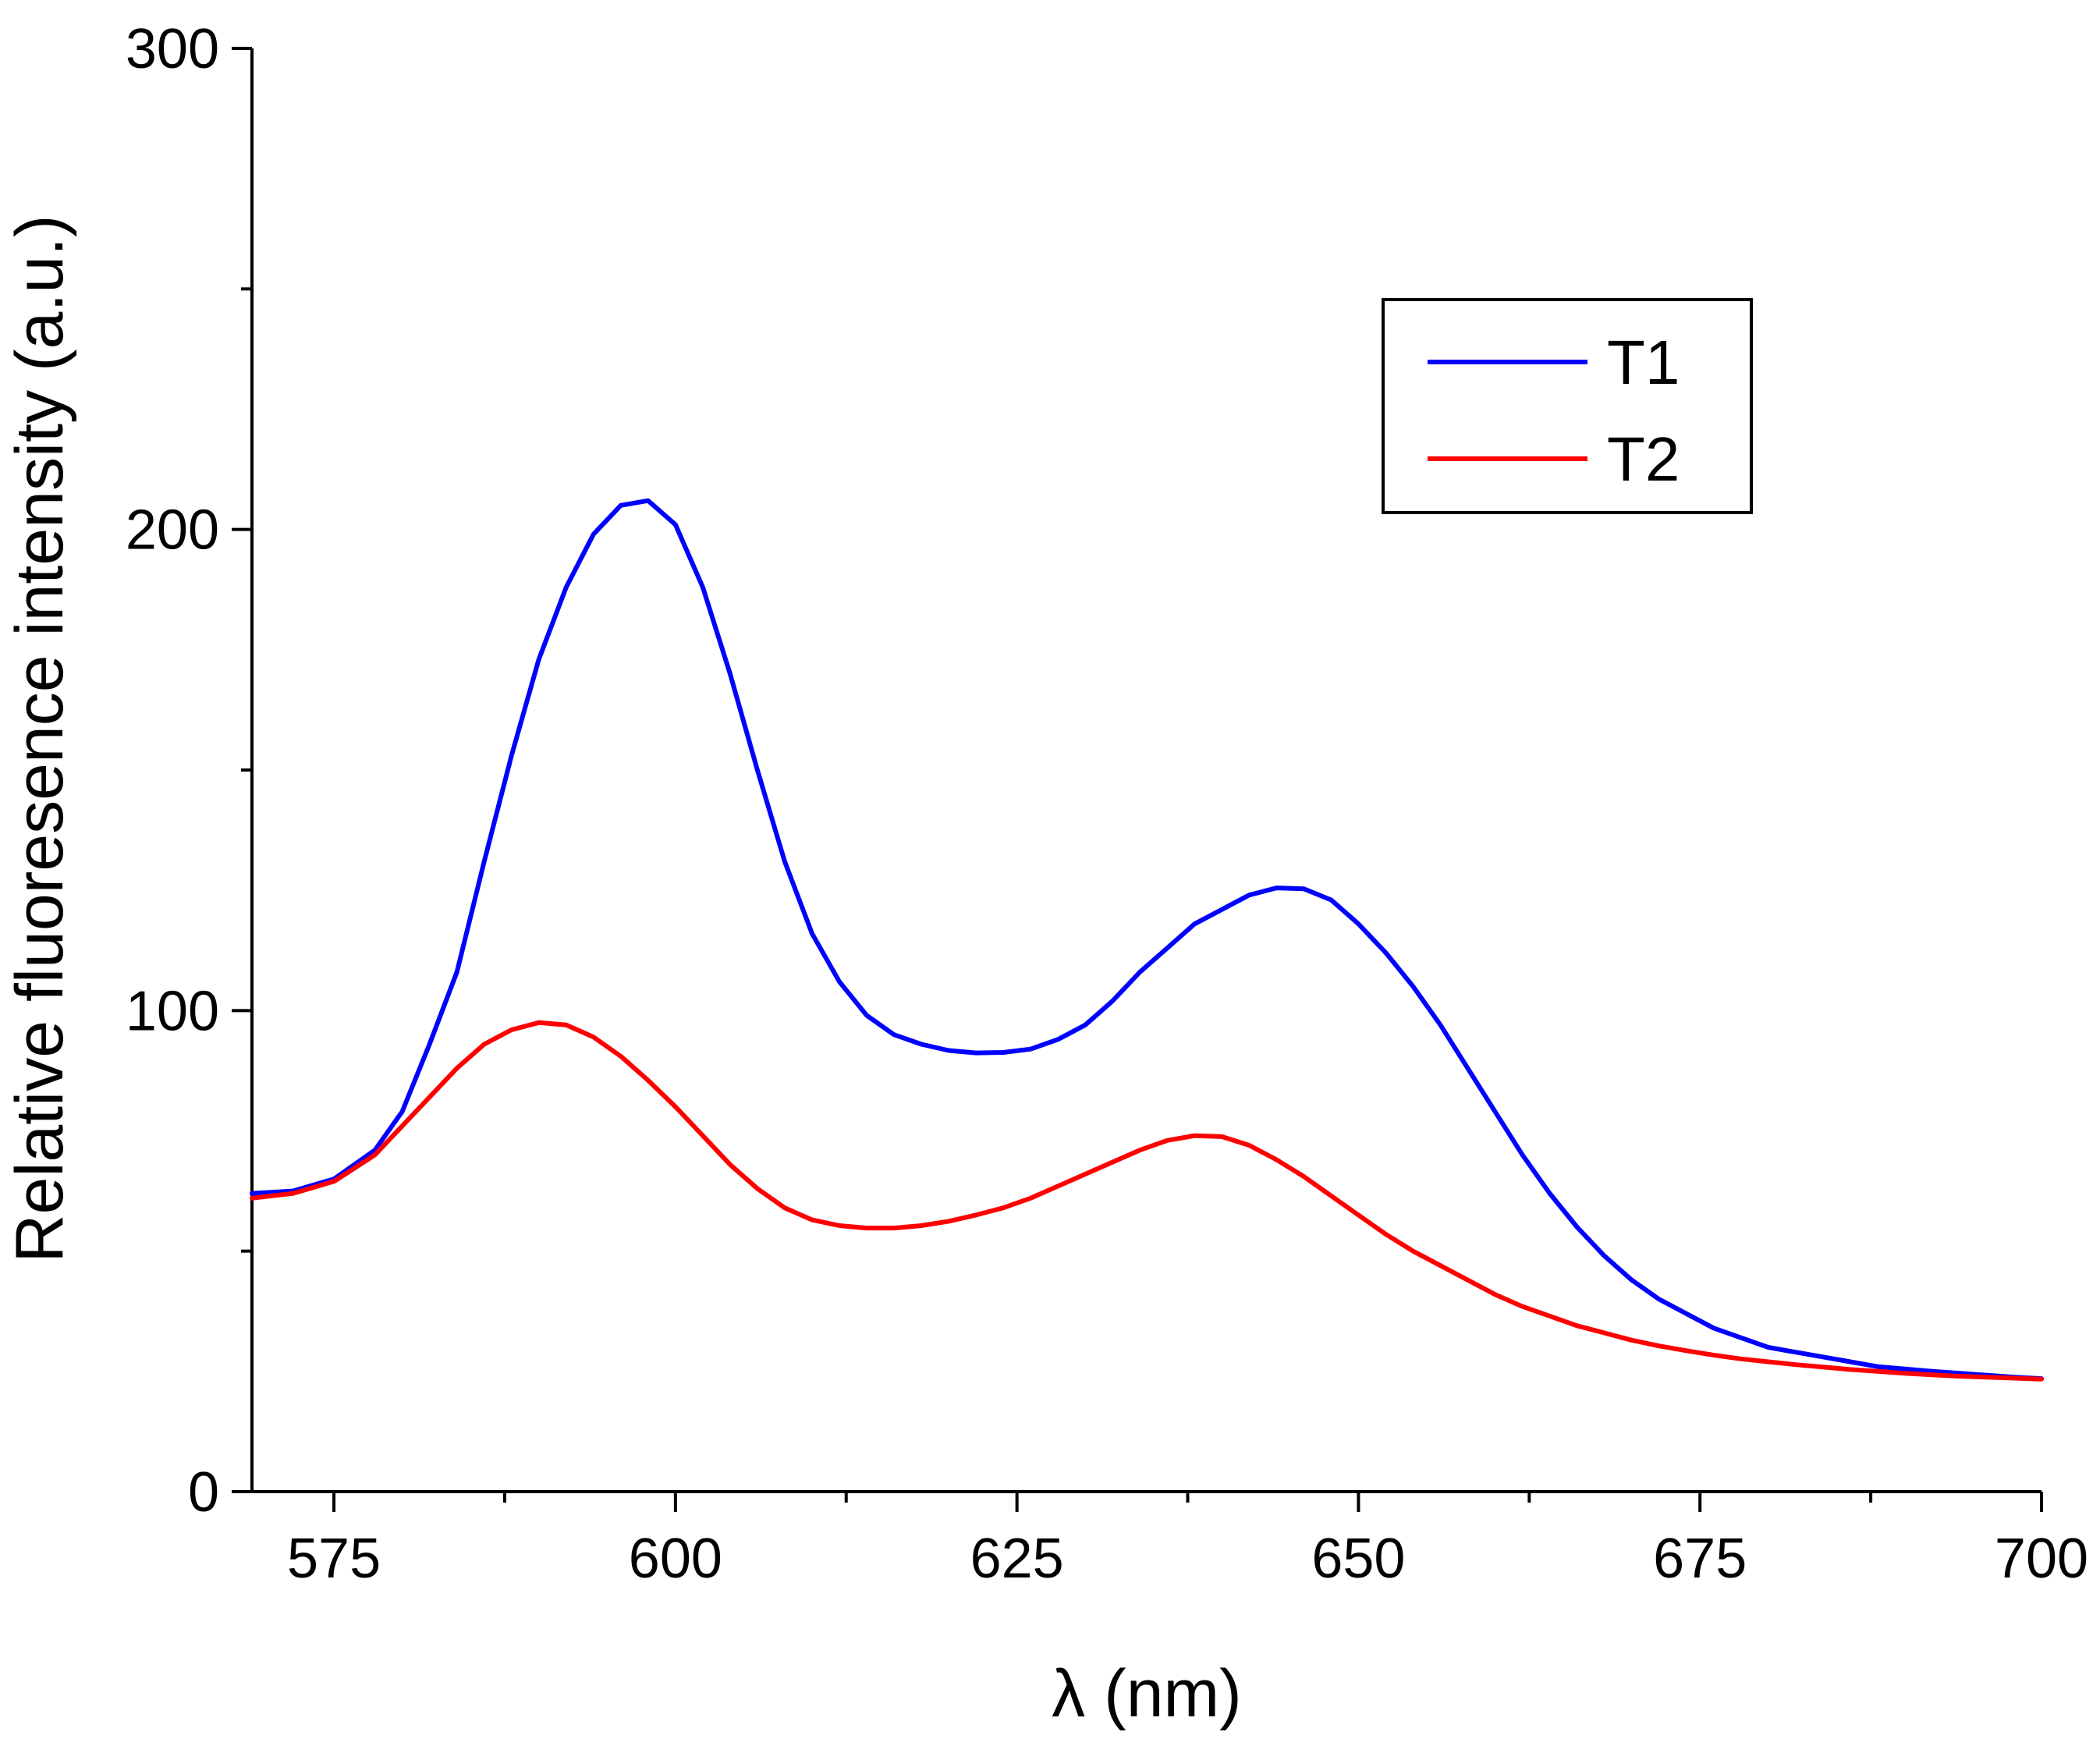  I want to click on x-tick-label-675: 675, so click(1700, 1559).